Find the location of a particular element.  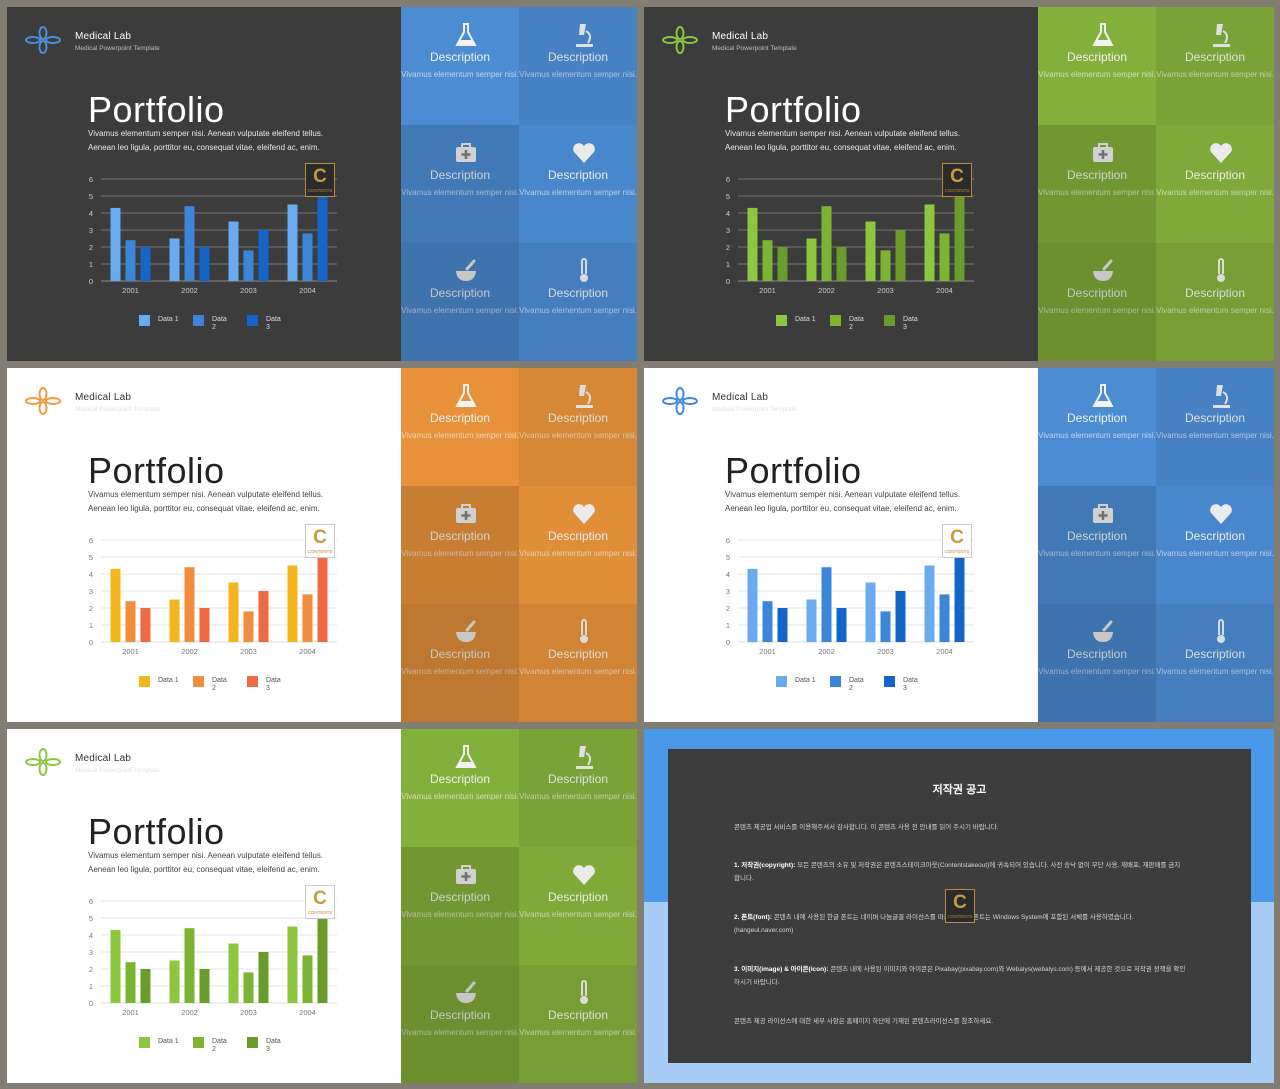

contents-badge: C CONTENTS is located at coordinates (320, 541).